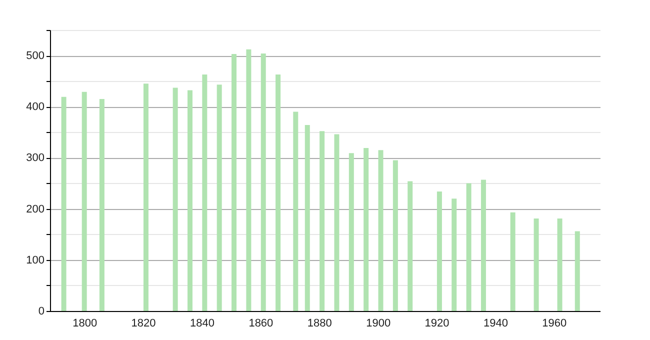 This screenshot has width=650, height=340. I want to click on y-tick-label: 500, so click(35, 56).